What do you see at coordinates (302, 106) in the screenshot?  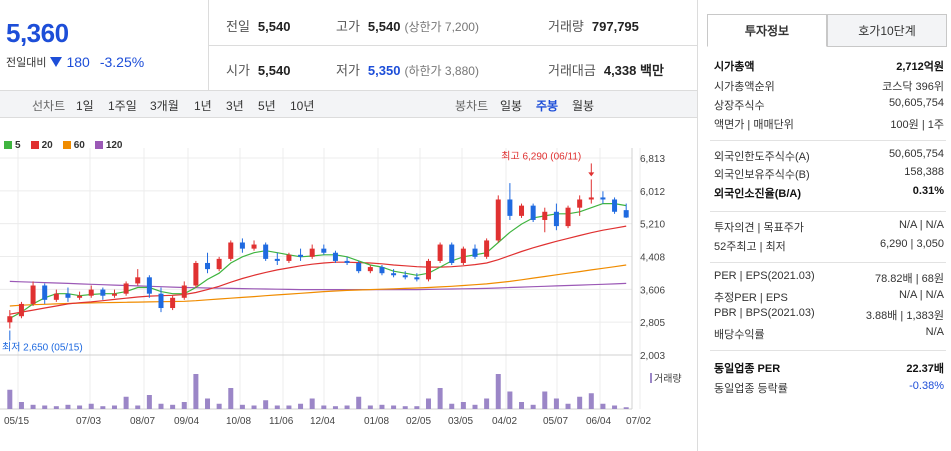 I see `period-10y: 10년` at bounding box center [302, 106].